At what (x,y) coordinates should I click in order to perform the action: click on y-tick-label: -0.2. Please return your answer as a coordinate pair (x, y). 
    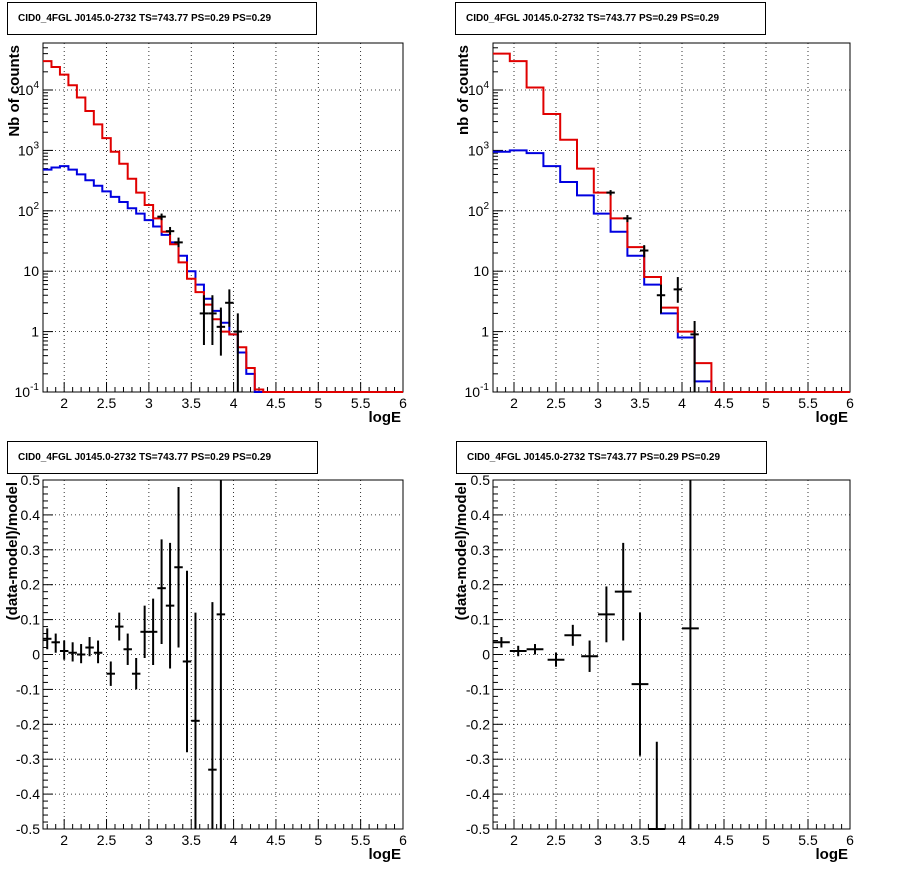
    Looking at the image, I should click on (478, 724).